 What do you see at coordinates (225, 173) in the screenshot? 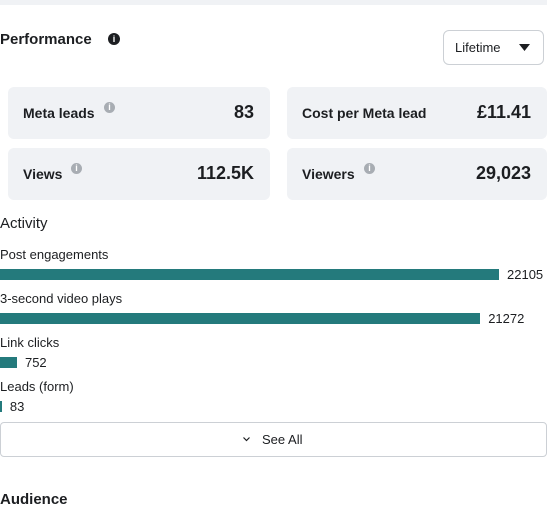
I see `metric-value: 112.5K` at bounding box center [225, 173].